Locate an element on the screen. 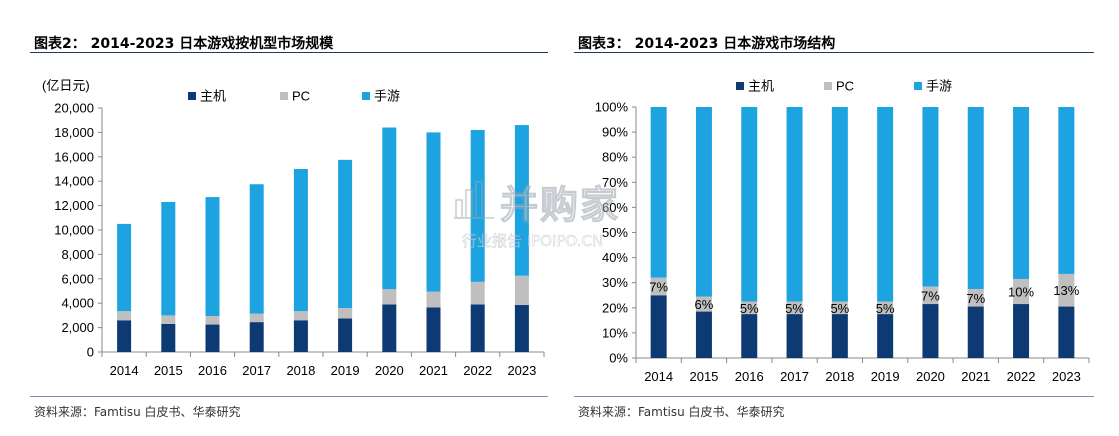 The width and height of the screenshot is (1119, 436). left-x-tick-label: 2023 is located at coordinates (521, 370).